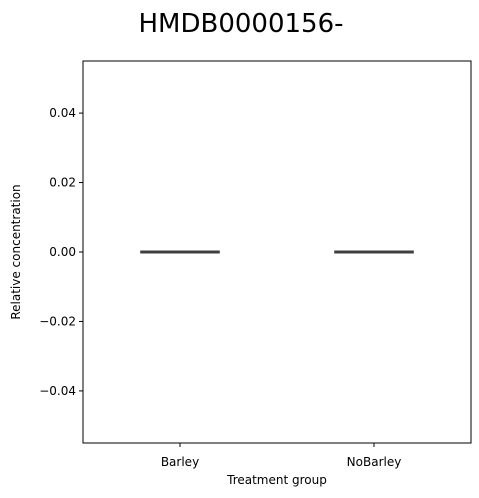 The width and height of the screenshot is (479, 498). I want to click on y-tick-label: 0.02, so click(62, 183).